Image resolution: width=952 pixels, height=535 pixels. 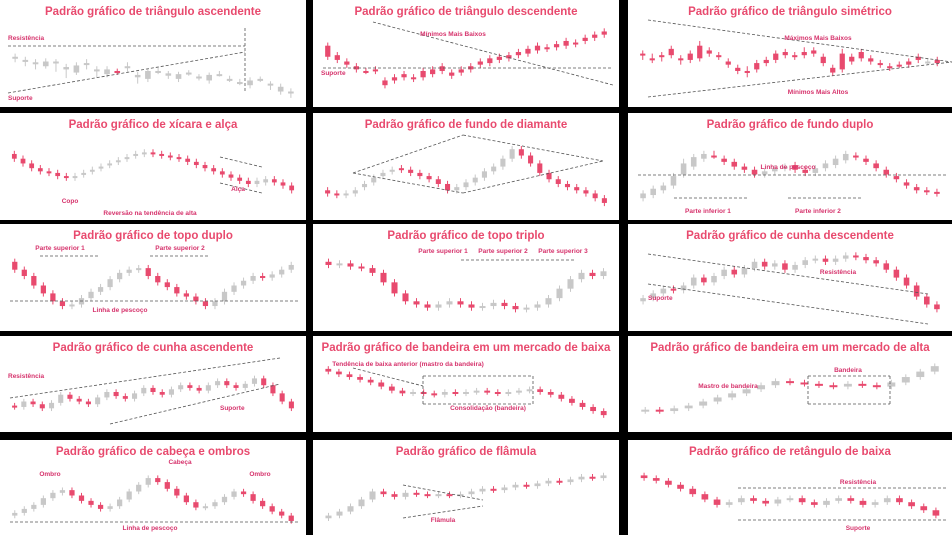 I want to click on pattern-panel: Padrão gráfico de fundo de diamante, so click(x=466, y=166).